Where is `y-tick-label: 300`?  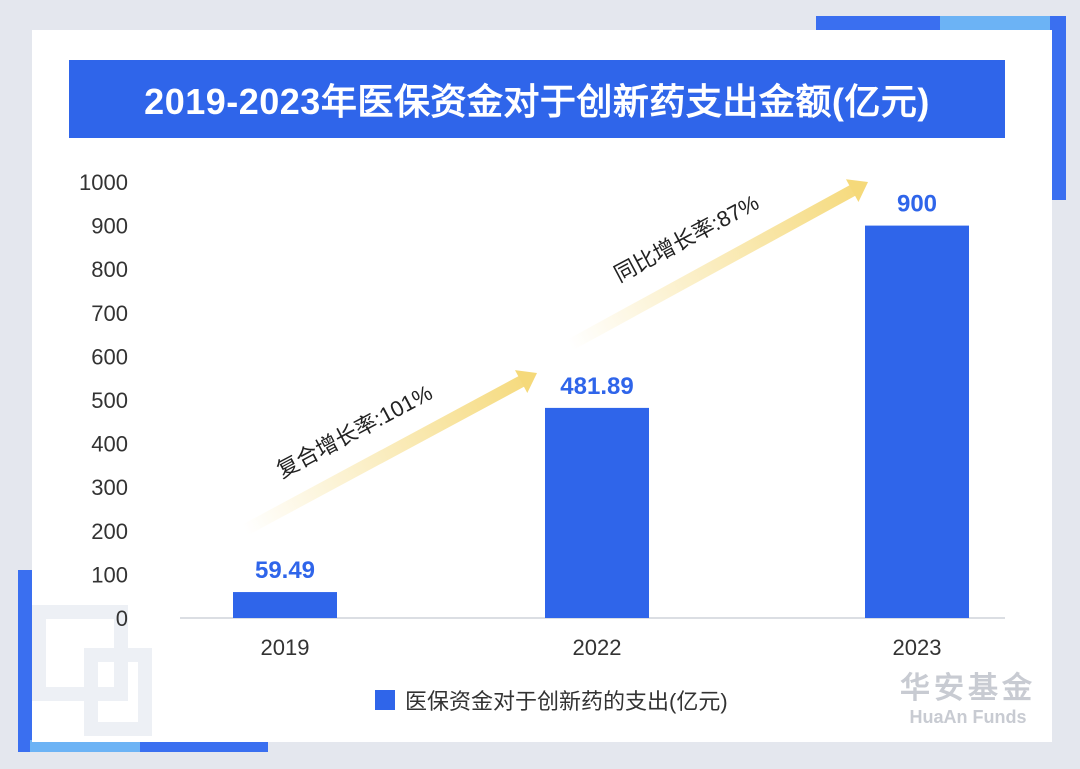 y-tick-label: 300 is located at coordinates (109, 487).